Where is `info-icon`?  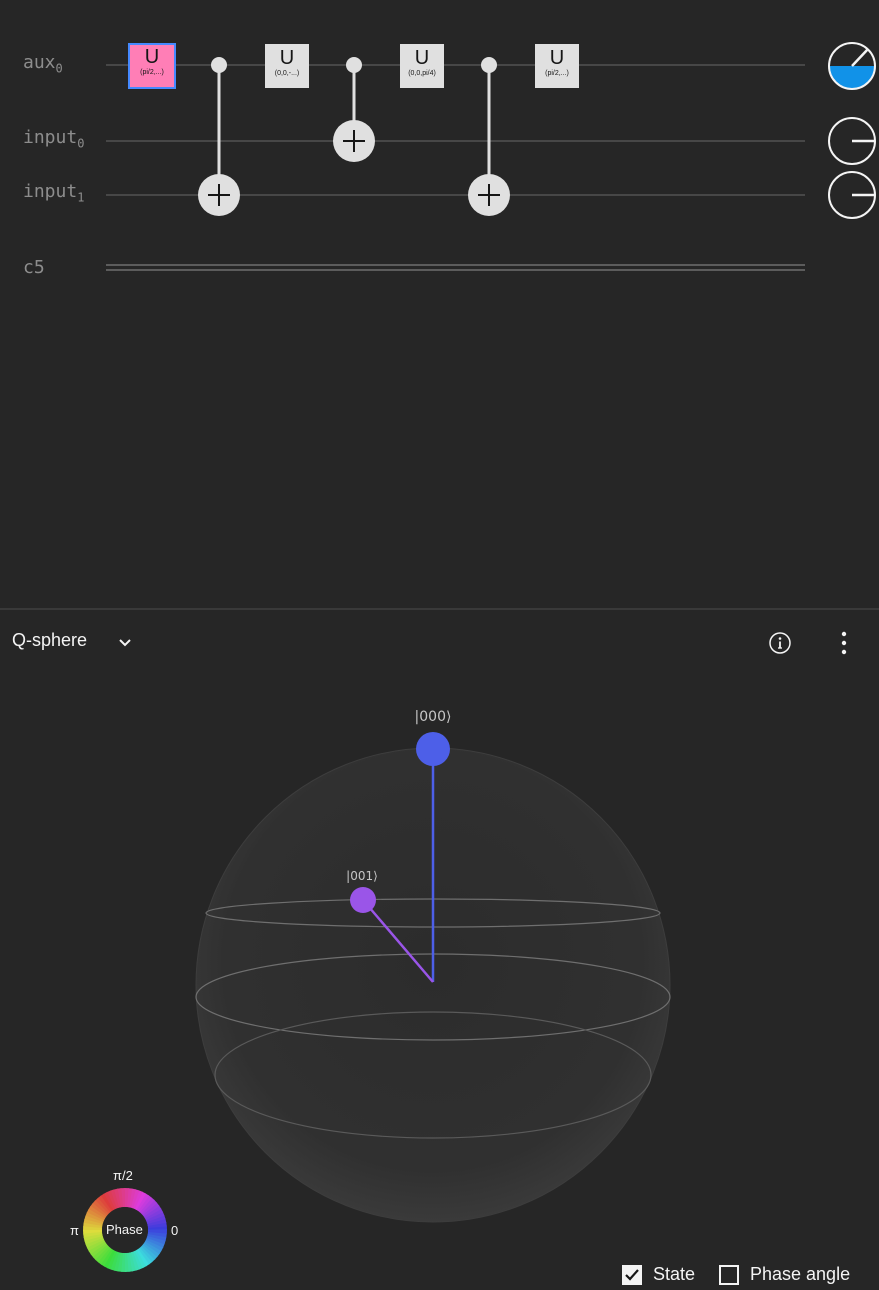 info-icon is located at coordinates (780, 643).